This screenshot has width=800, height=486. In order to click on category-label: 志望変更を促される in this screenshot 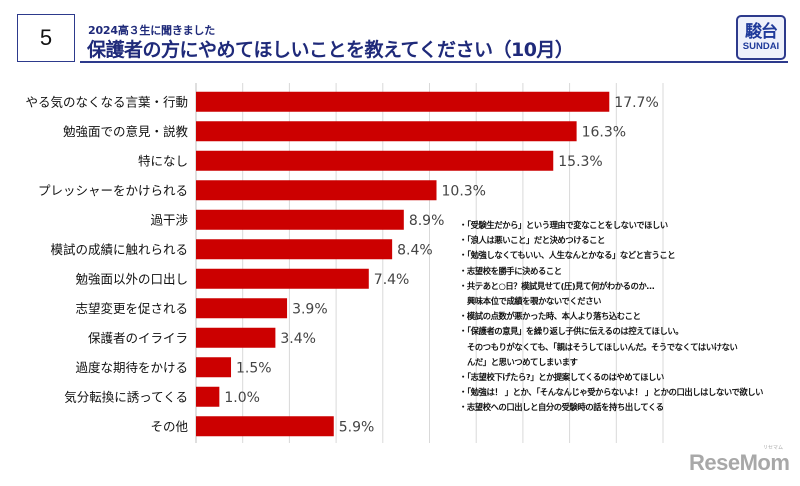, I will do `click(131, 308)`.